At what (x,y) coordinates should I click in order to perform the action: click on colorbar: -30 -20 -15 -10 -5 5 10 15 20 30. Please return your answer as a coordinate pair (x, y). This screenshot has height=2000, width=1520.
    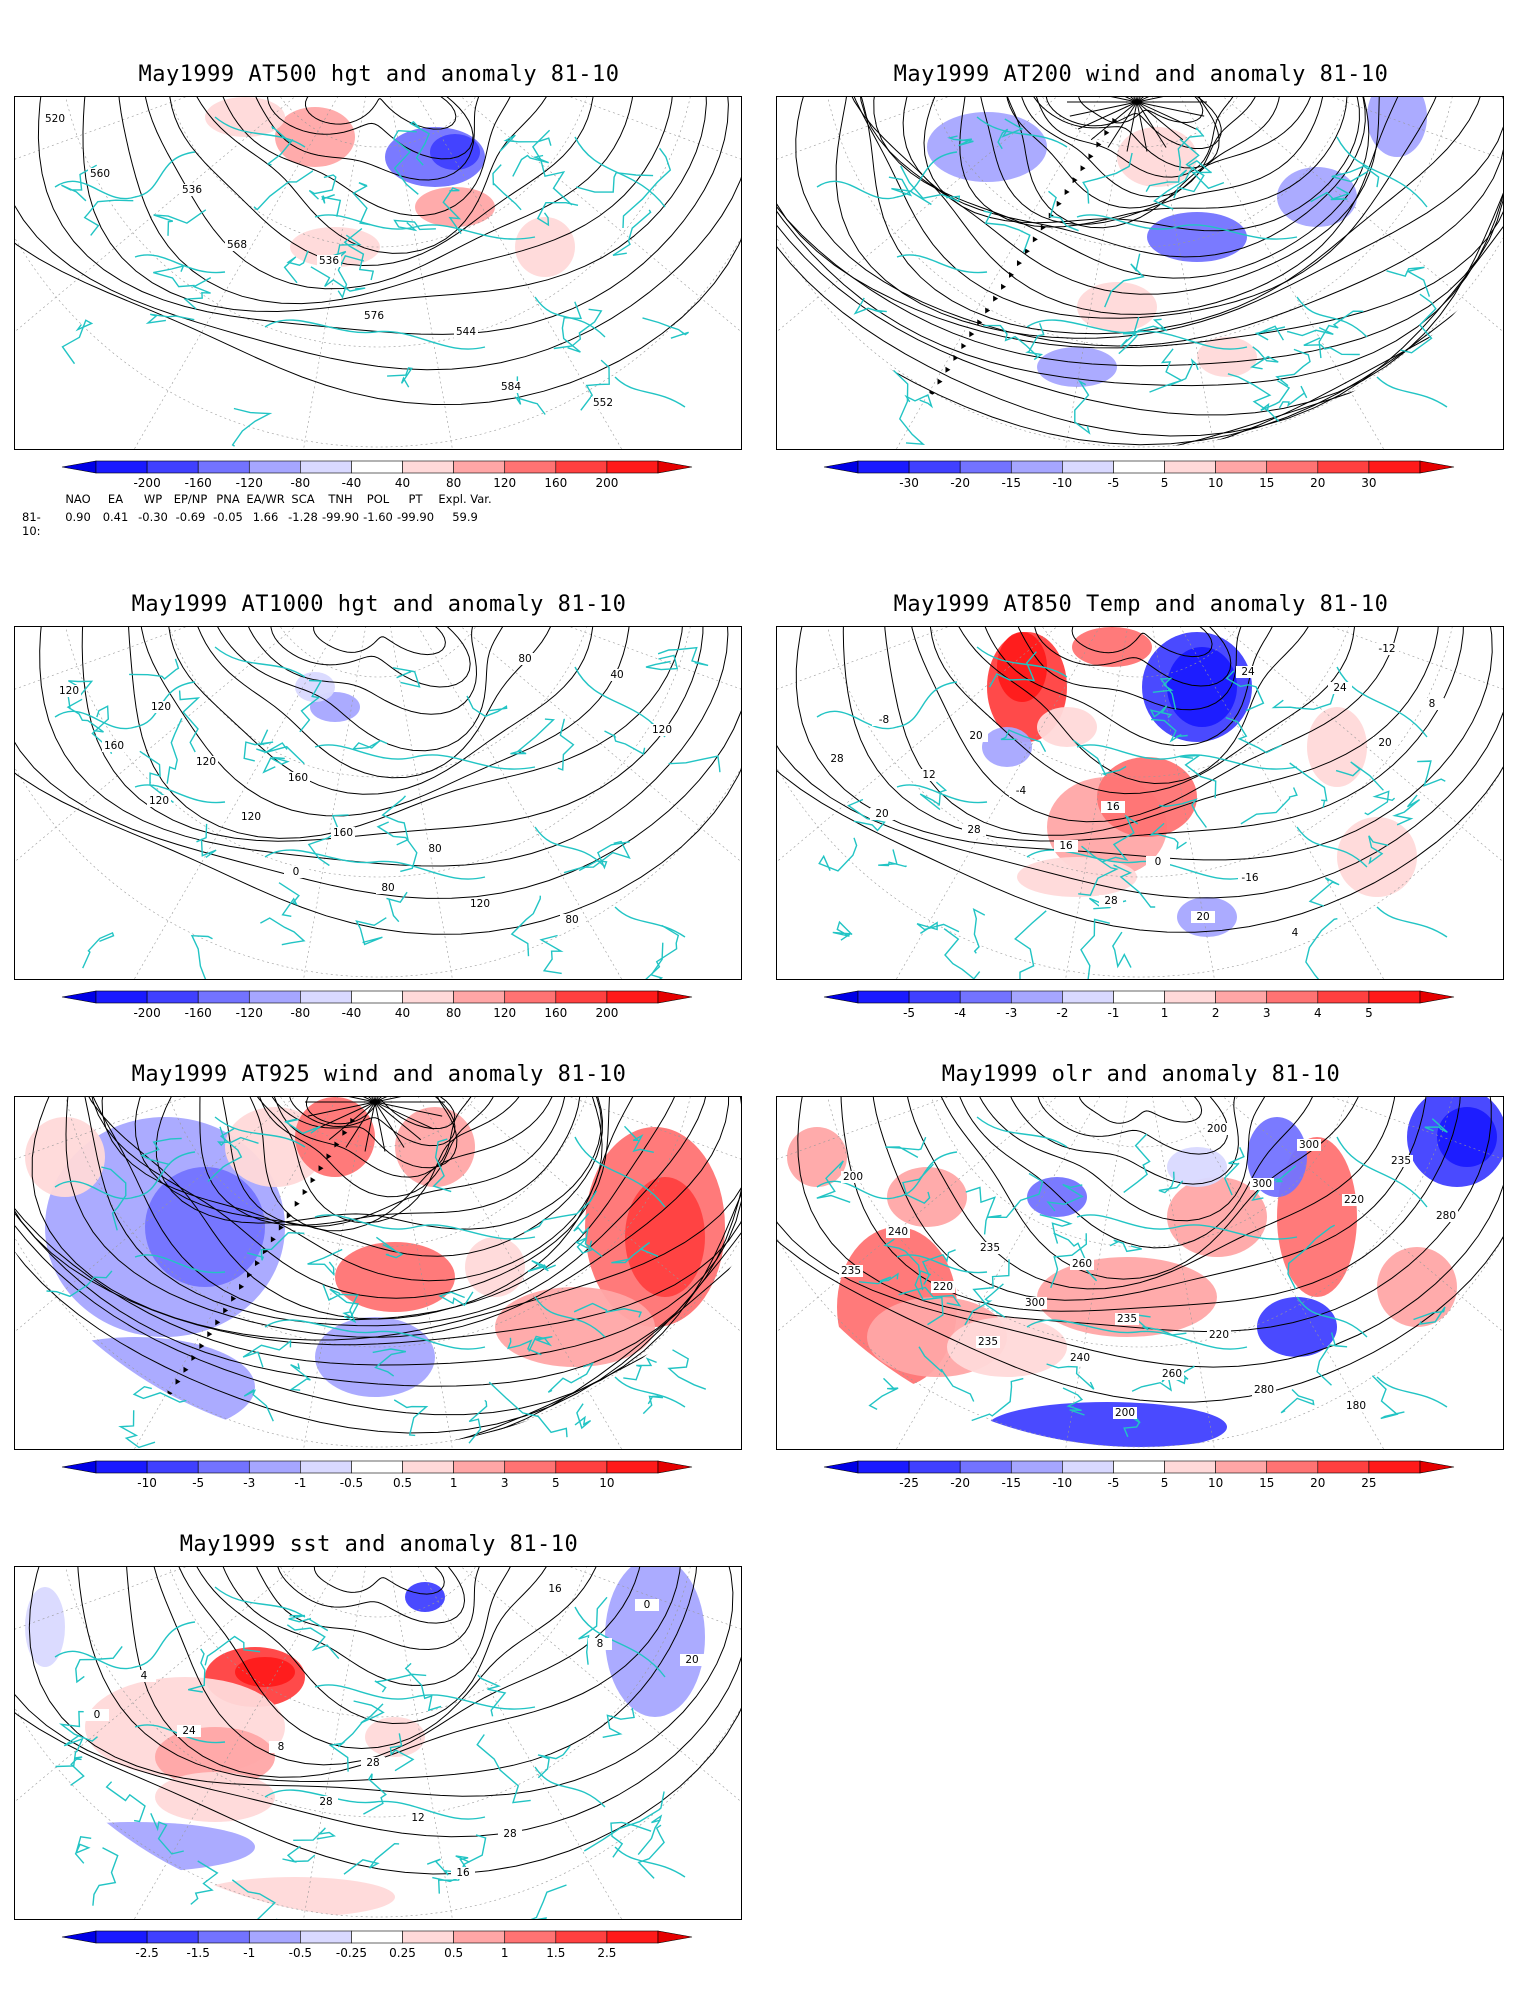
    Looking at the image, I should click on (1139, 479).